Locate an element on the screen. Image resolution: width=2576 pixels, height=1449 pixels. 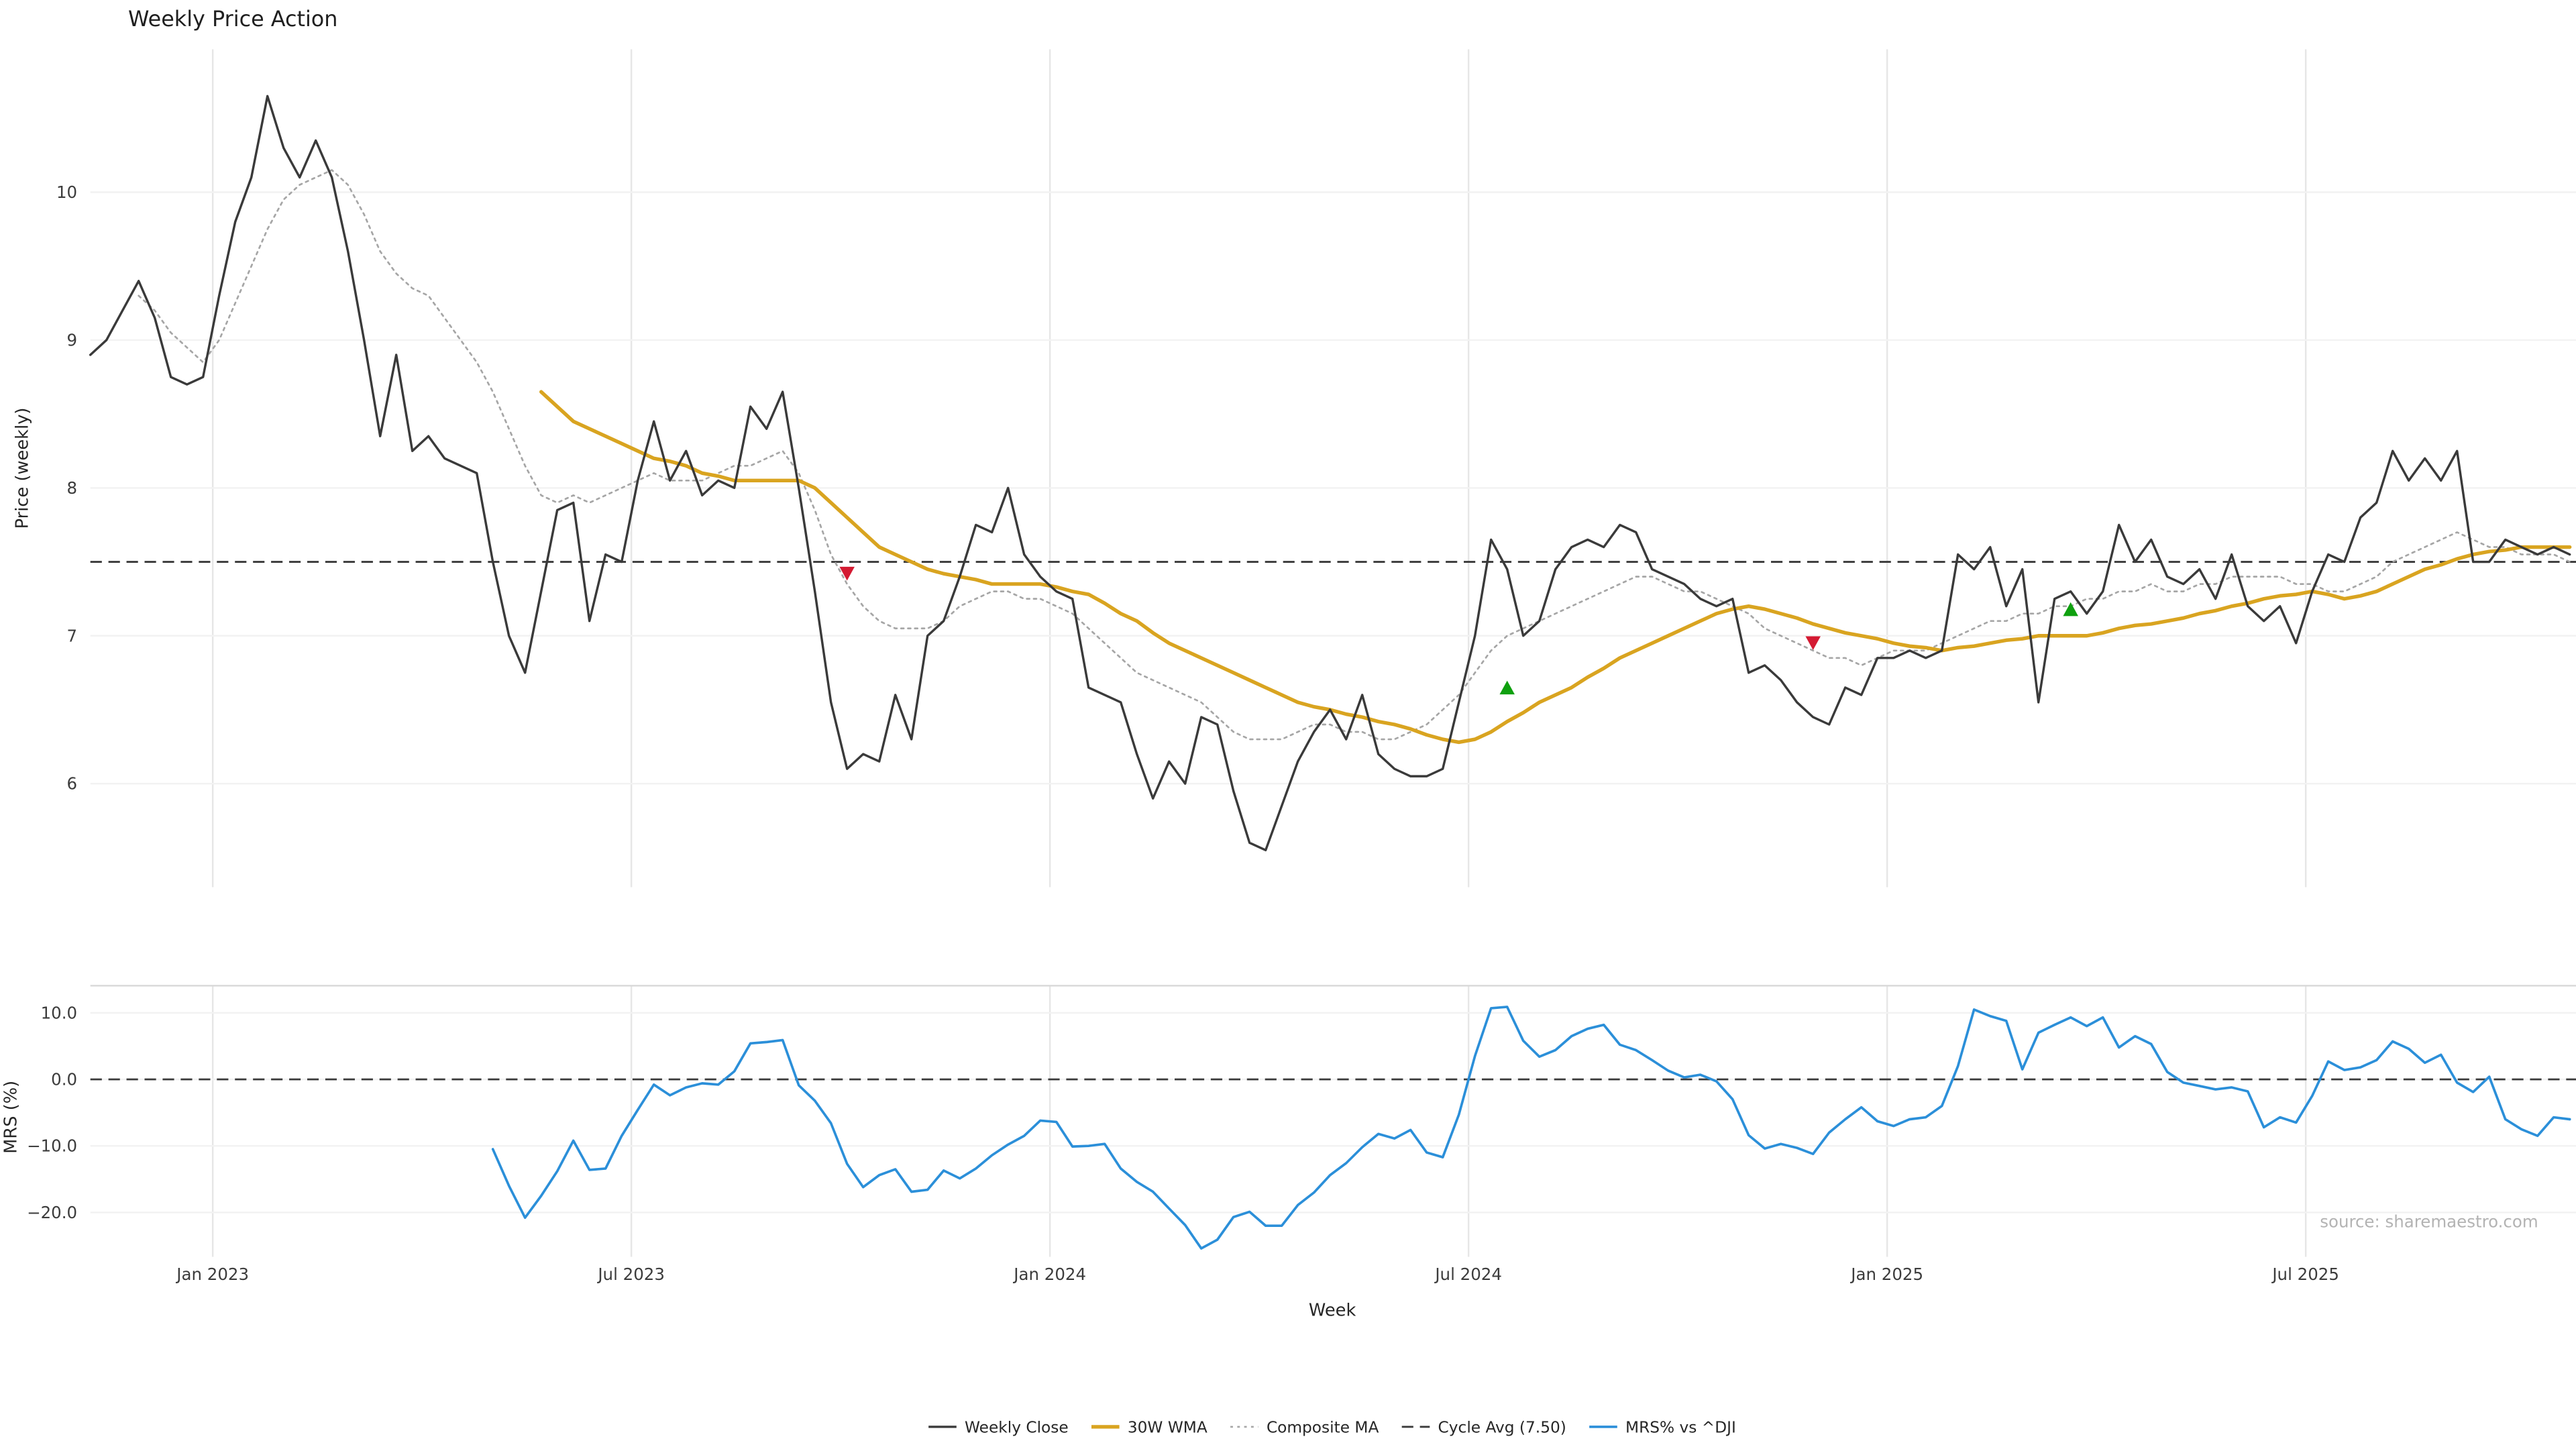
price-axis-title: Price (weekly) is located at coordinates (23, 468).